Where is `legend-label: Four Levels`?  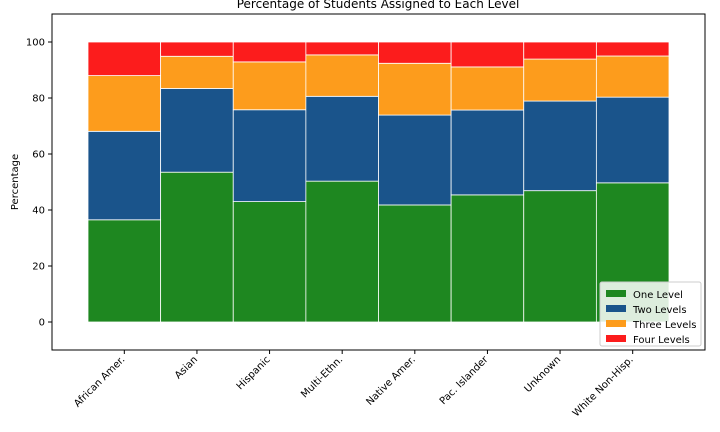
legend-label: Four Levels is located at coordinates (661, 340).